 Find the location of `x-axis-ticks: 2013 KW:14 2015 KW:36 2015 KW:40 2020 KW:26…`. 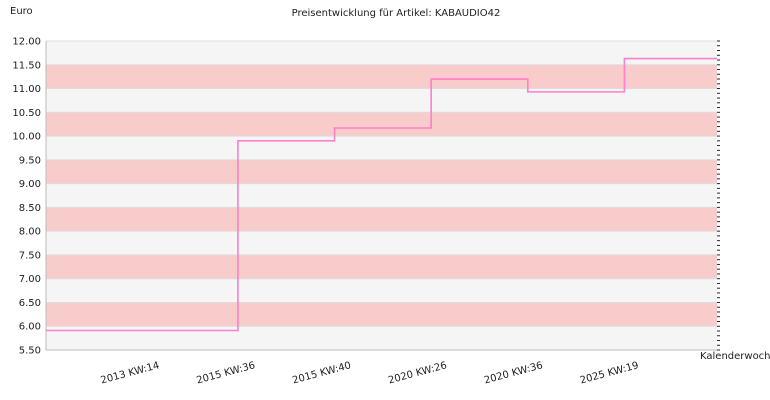

x-axis-ticks: 2013 KW:14 2015 KW:36 2015 KW:40 2020 KW:26… is located at coordinates (370, 373).